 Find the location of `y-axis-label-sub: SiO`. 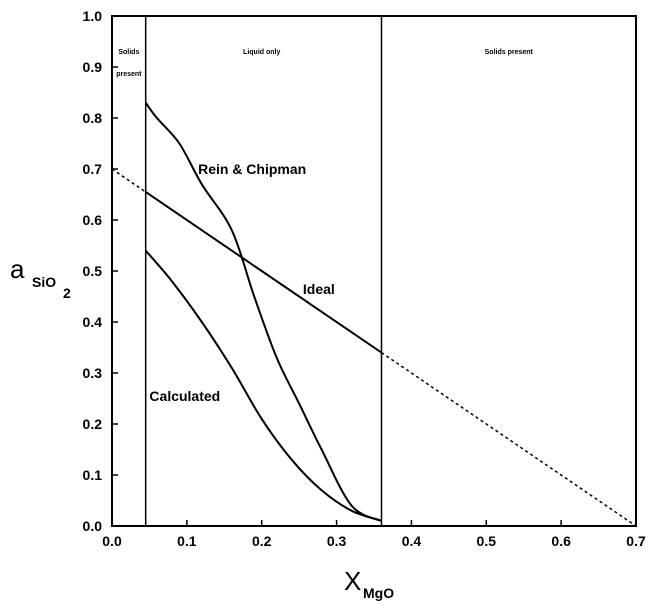

y-axis-label-sub: SiO is located at coordinates (44, 282).